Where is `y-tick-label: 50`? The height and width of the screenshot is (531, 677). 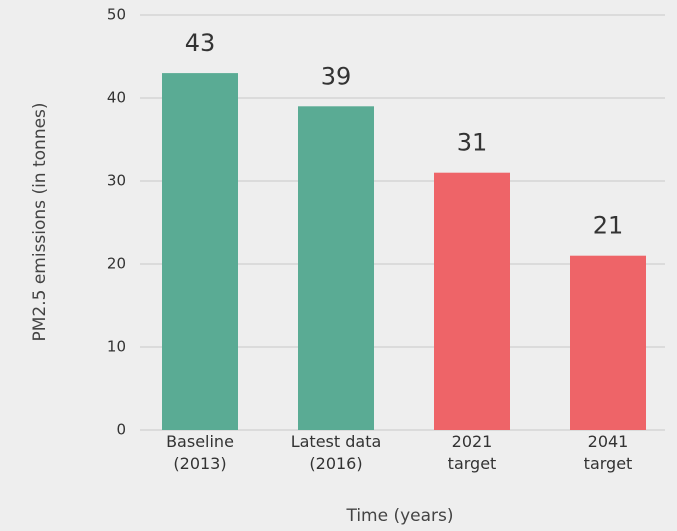
y-tick-label: 50 is located at coordinates (116, 15).